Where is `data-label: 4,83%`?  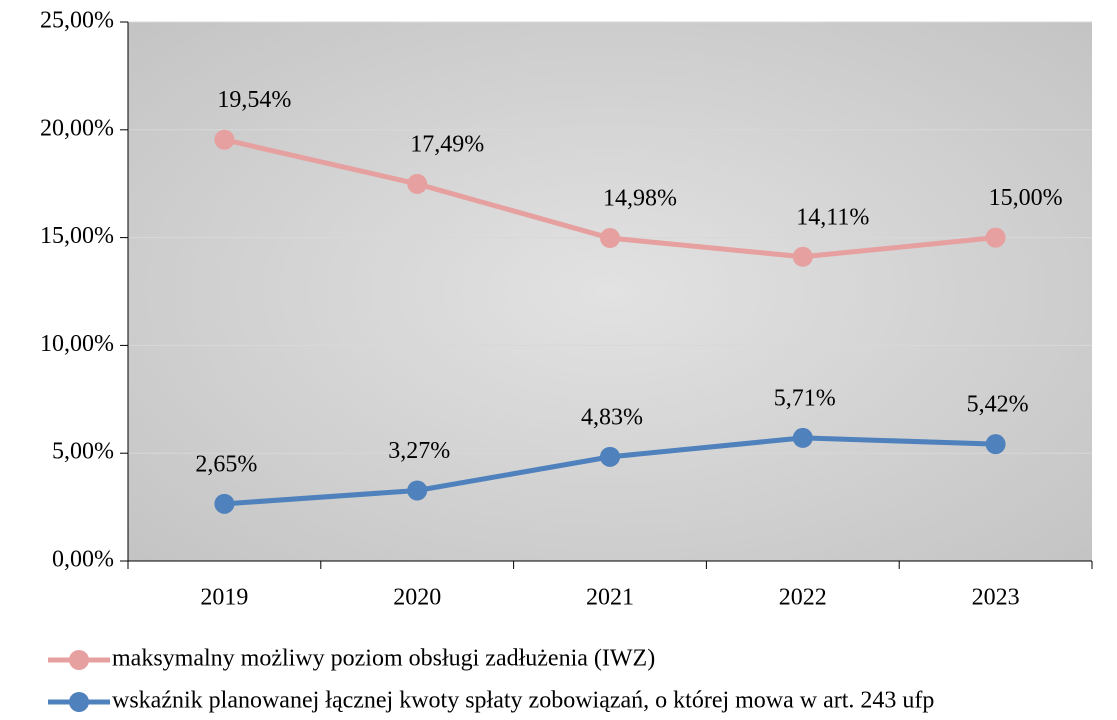
data-label: 4,83% is located at coordinates (612, 417).